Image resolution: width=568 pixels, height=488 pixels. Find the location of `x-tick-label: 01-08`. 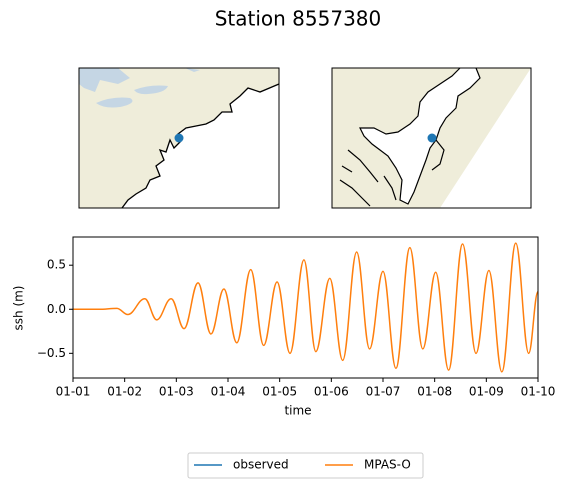

x-tick-label: 01-08 is located at coordinates (434, 392).